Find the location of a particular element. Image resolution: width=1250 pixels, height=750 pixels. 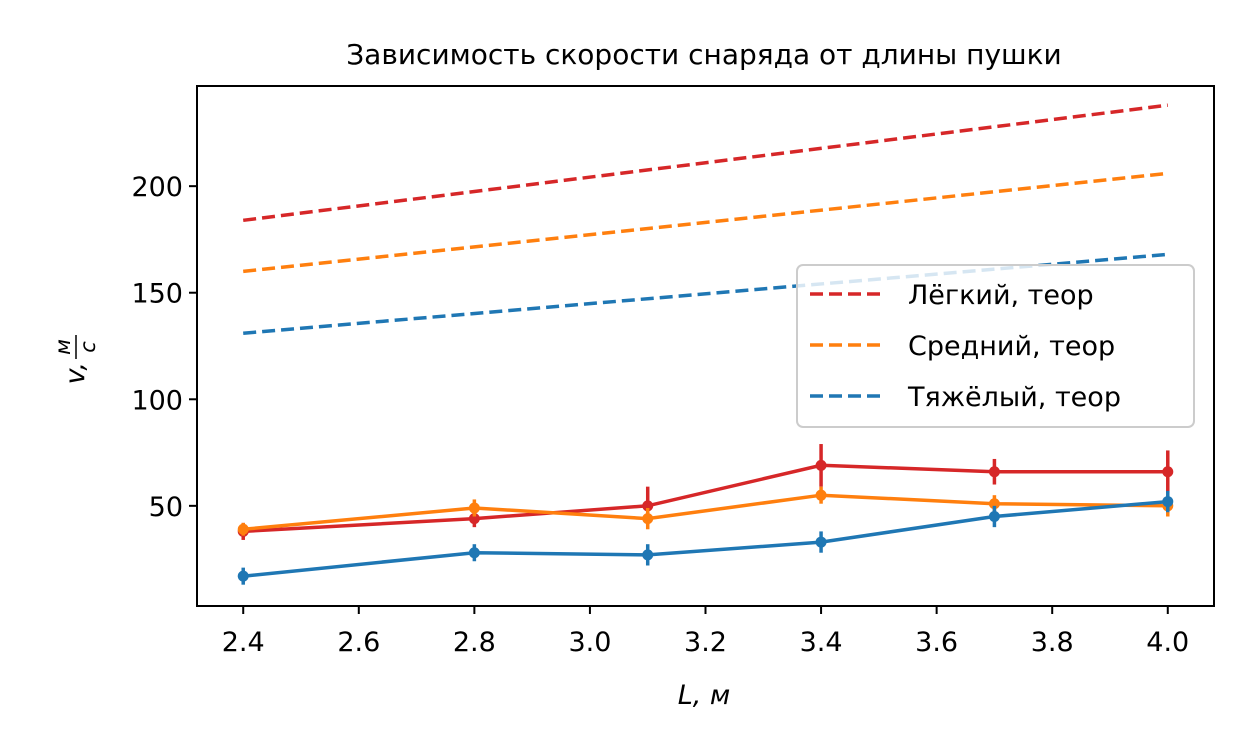

y-axis-label-denominator: с is located at coordinates (88, 347).